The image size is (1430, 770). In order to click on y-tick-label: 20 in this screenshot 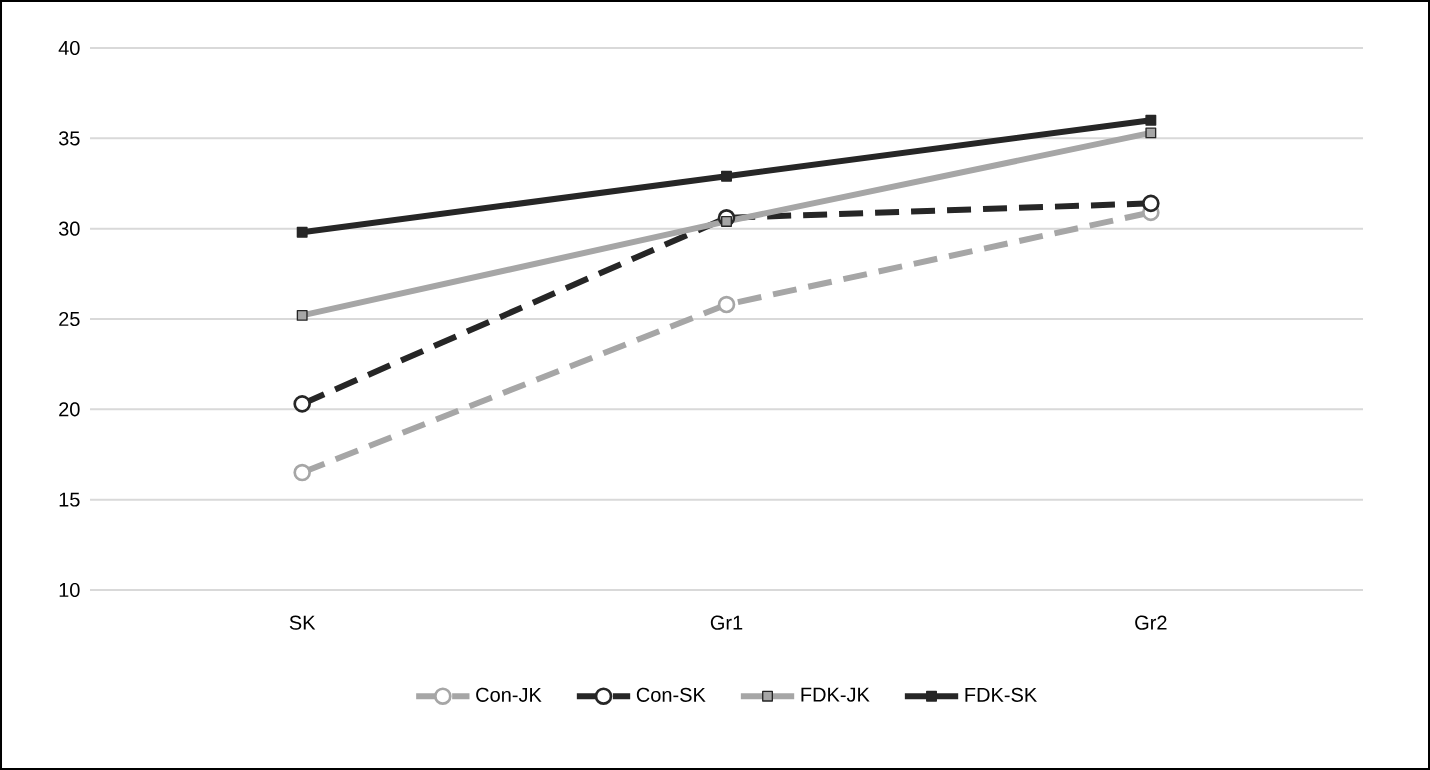, I will do `click(69, 409)`.